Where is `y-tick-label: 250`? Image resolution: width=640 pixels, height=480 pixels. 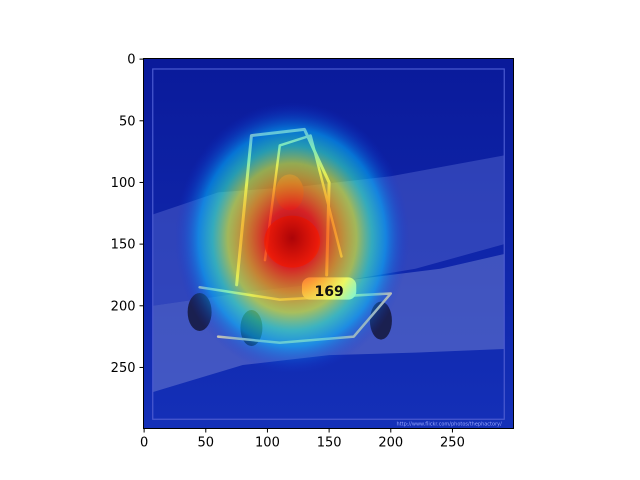
y-tick-label: 250 is located at coordinates (123, 368).